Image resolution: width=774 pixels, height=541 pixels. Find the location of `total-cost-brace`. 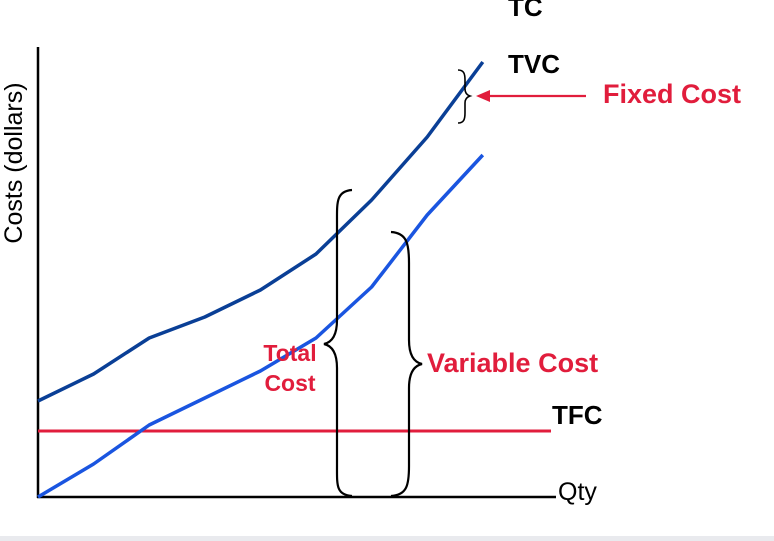

total-cost-brace is located at coordinates (338, 343).